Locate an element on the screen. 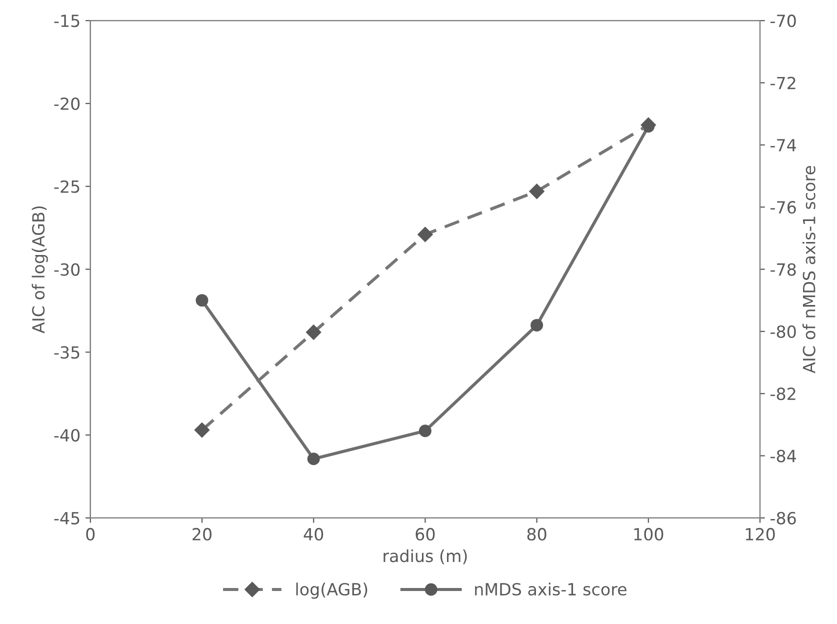 This screenshot has width=837, height=624. legend-label: nMDS axis-1 score is located at coordinates (550, 589).